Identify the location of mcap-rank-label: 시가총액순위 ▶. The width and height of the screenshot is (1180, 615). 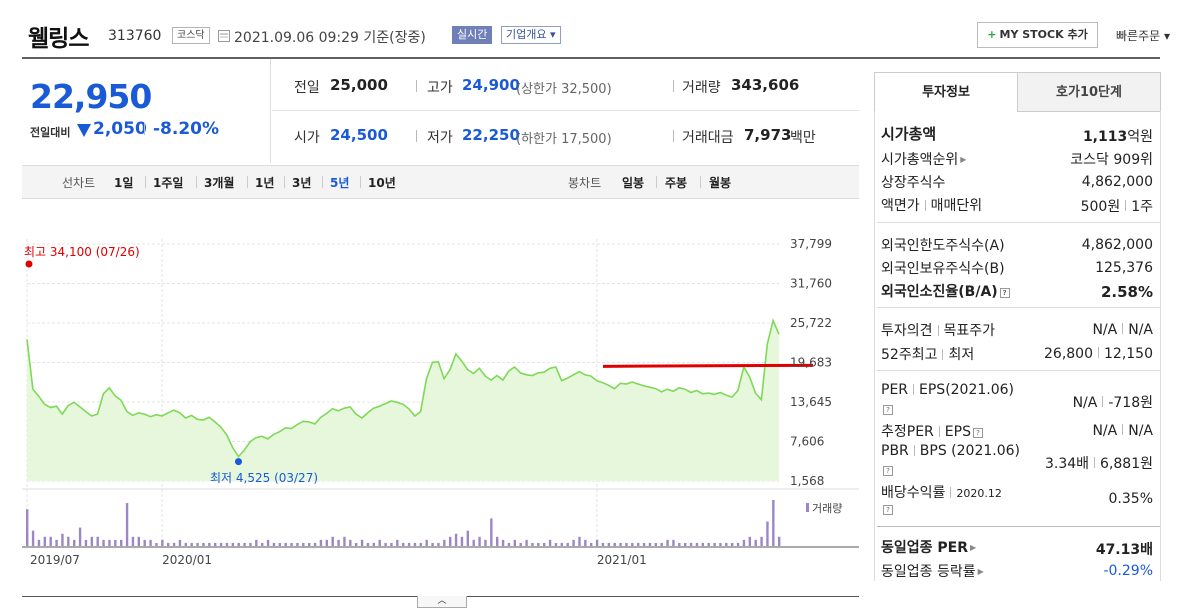
(923, 159).